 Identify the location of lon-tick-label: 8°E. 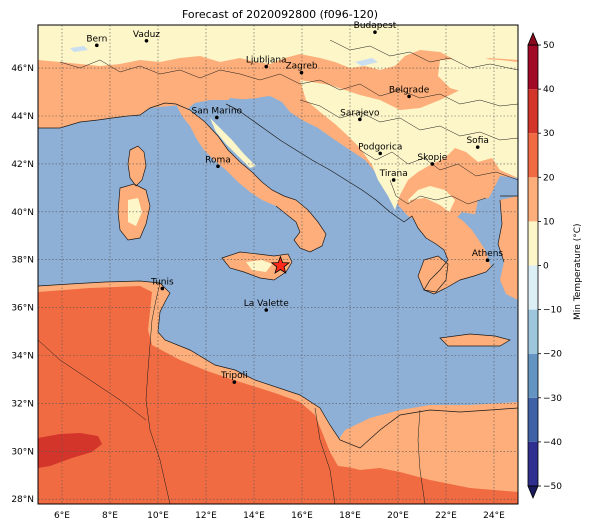
(110, 516).